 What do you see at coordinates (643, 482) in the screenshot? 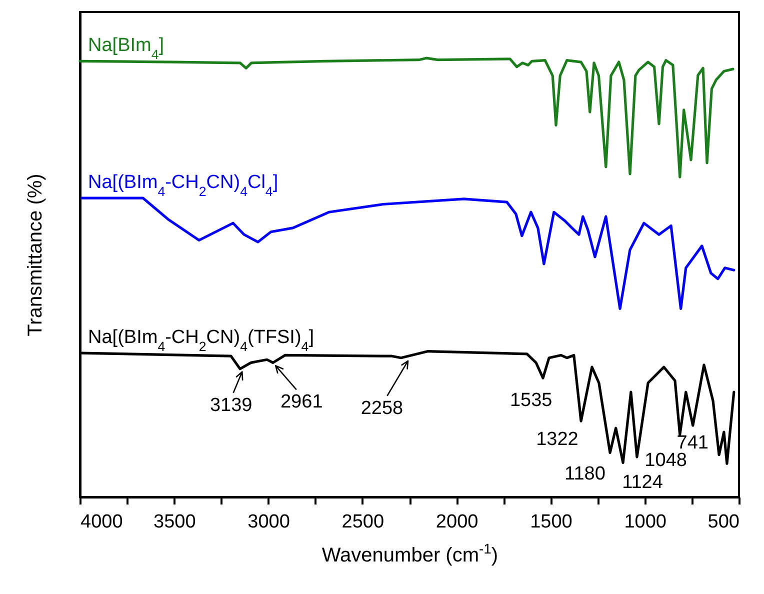
I see `annotation: 1124` at bounding box center [643, 482].